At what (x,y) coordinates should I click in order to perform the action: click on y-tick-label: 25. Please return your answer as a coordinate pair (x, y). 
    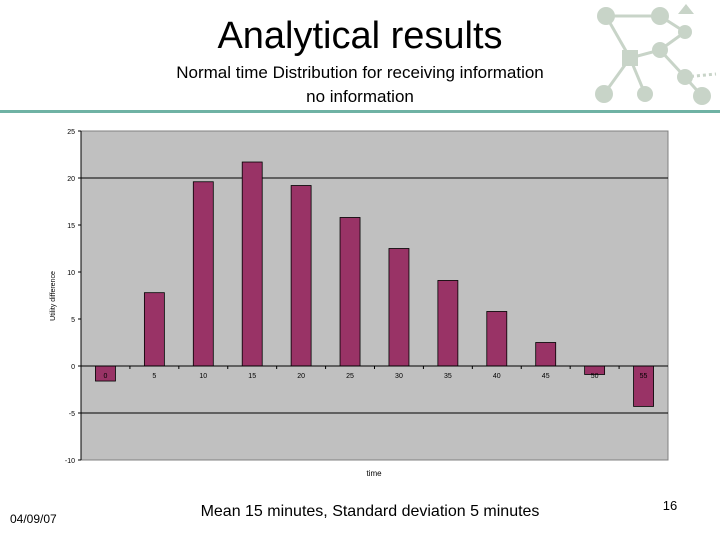
    Looking at the image, I should click on (71, 132).